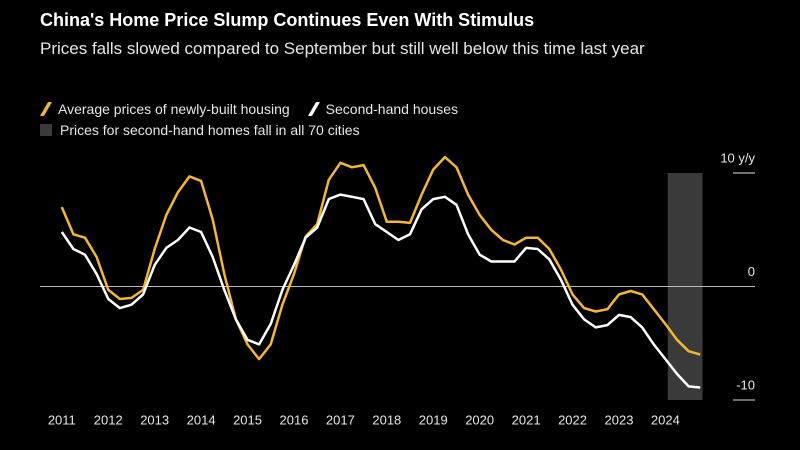  What do you see at coordinates (737, 157) in the screenshot?
I see `y-tick-label: 10 y/y` at bounding box center [737, 157].